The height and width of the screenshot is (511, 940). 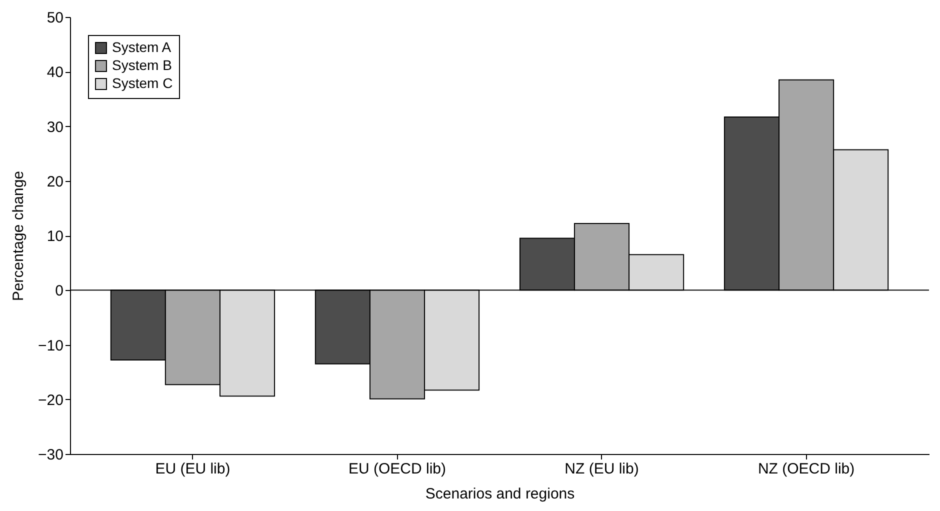 What do you see at coordinates (59, 291) in the screenshot?
I see `y-tick-label: 0` at bounding box center [59, 291].